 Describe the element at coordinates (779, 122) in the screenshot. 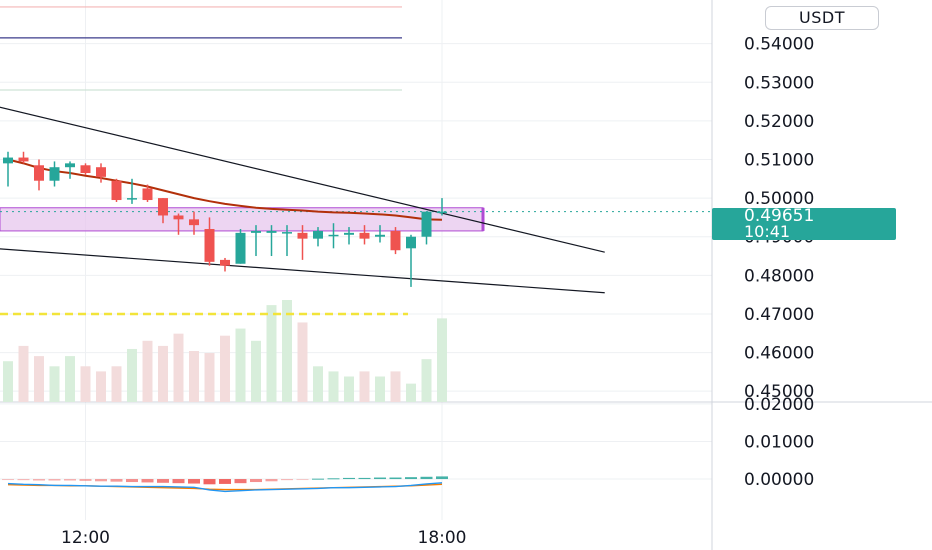

I see `price-tick-label: 0.52000` at that location.